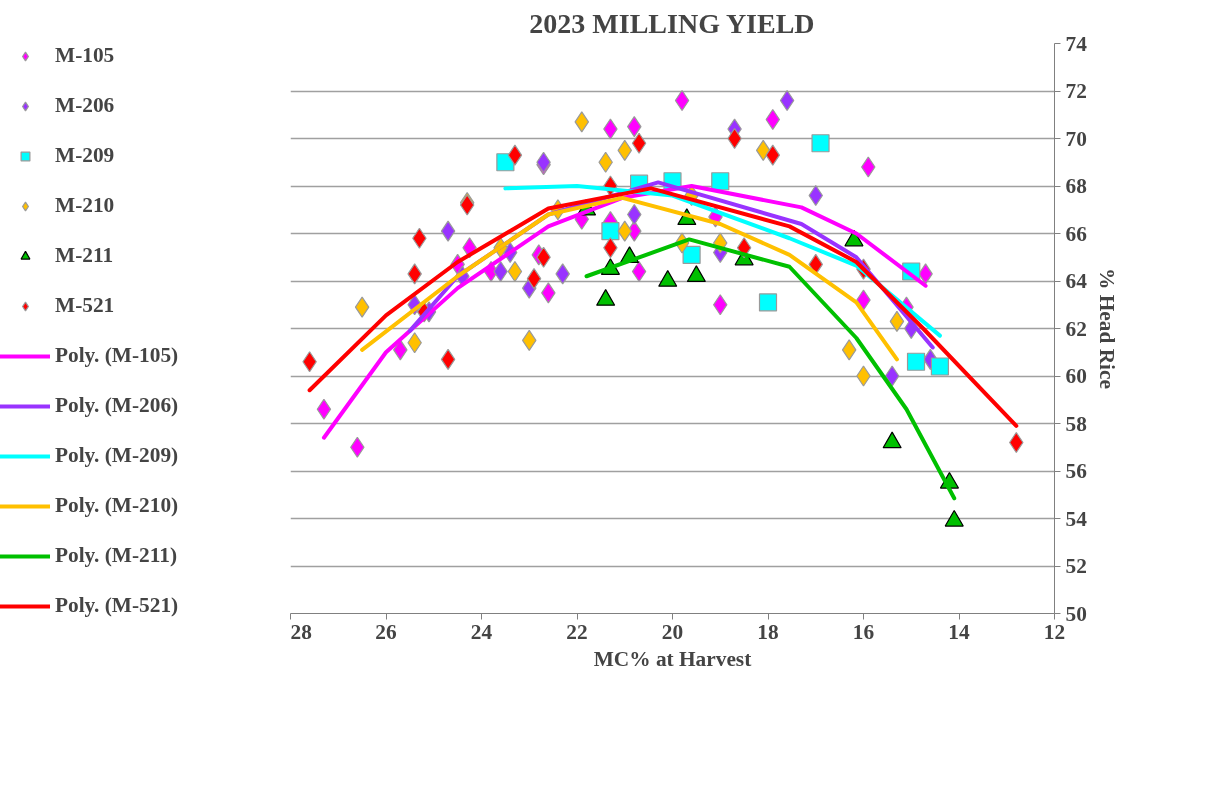 This screenshot has width=1209, height=795. I want to click on legend-label: M-209, so click(85, 155).